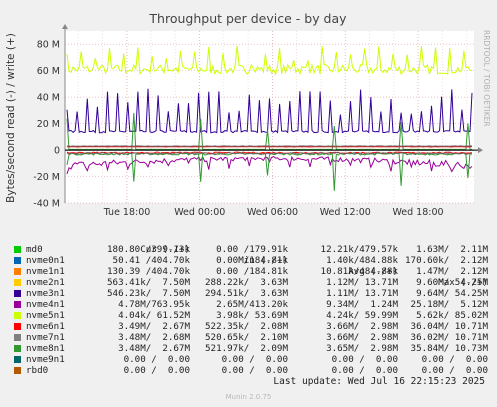 This screenshot has height=407, width=497. I want to click on x-axis-arrow, so click(480, 150).